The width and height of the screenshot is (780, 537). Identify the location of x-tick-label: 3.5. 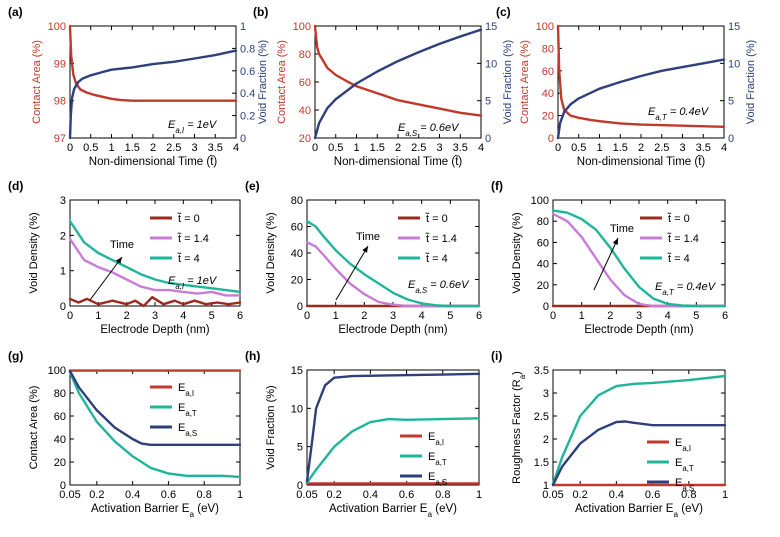
(703, 148).